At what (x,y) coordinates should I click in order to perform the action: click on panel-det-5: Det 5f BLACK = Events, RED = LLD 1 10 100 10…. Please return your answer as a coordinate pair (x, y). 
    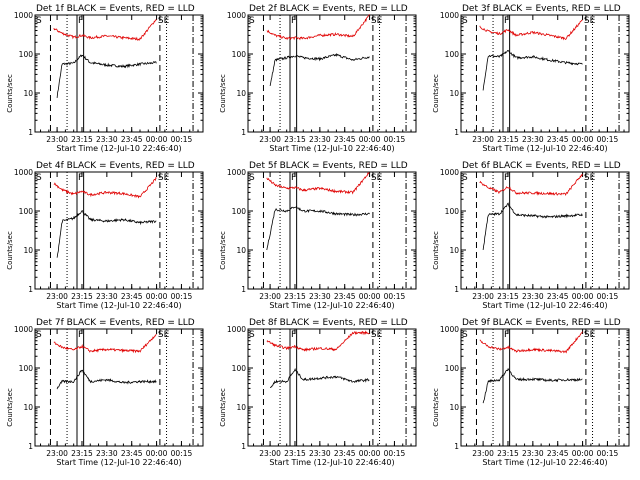
    Looking at the image, I should click on (318, 235).